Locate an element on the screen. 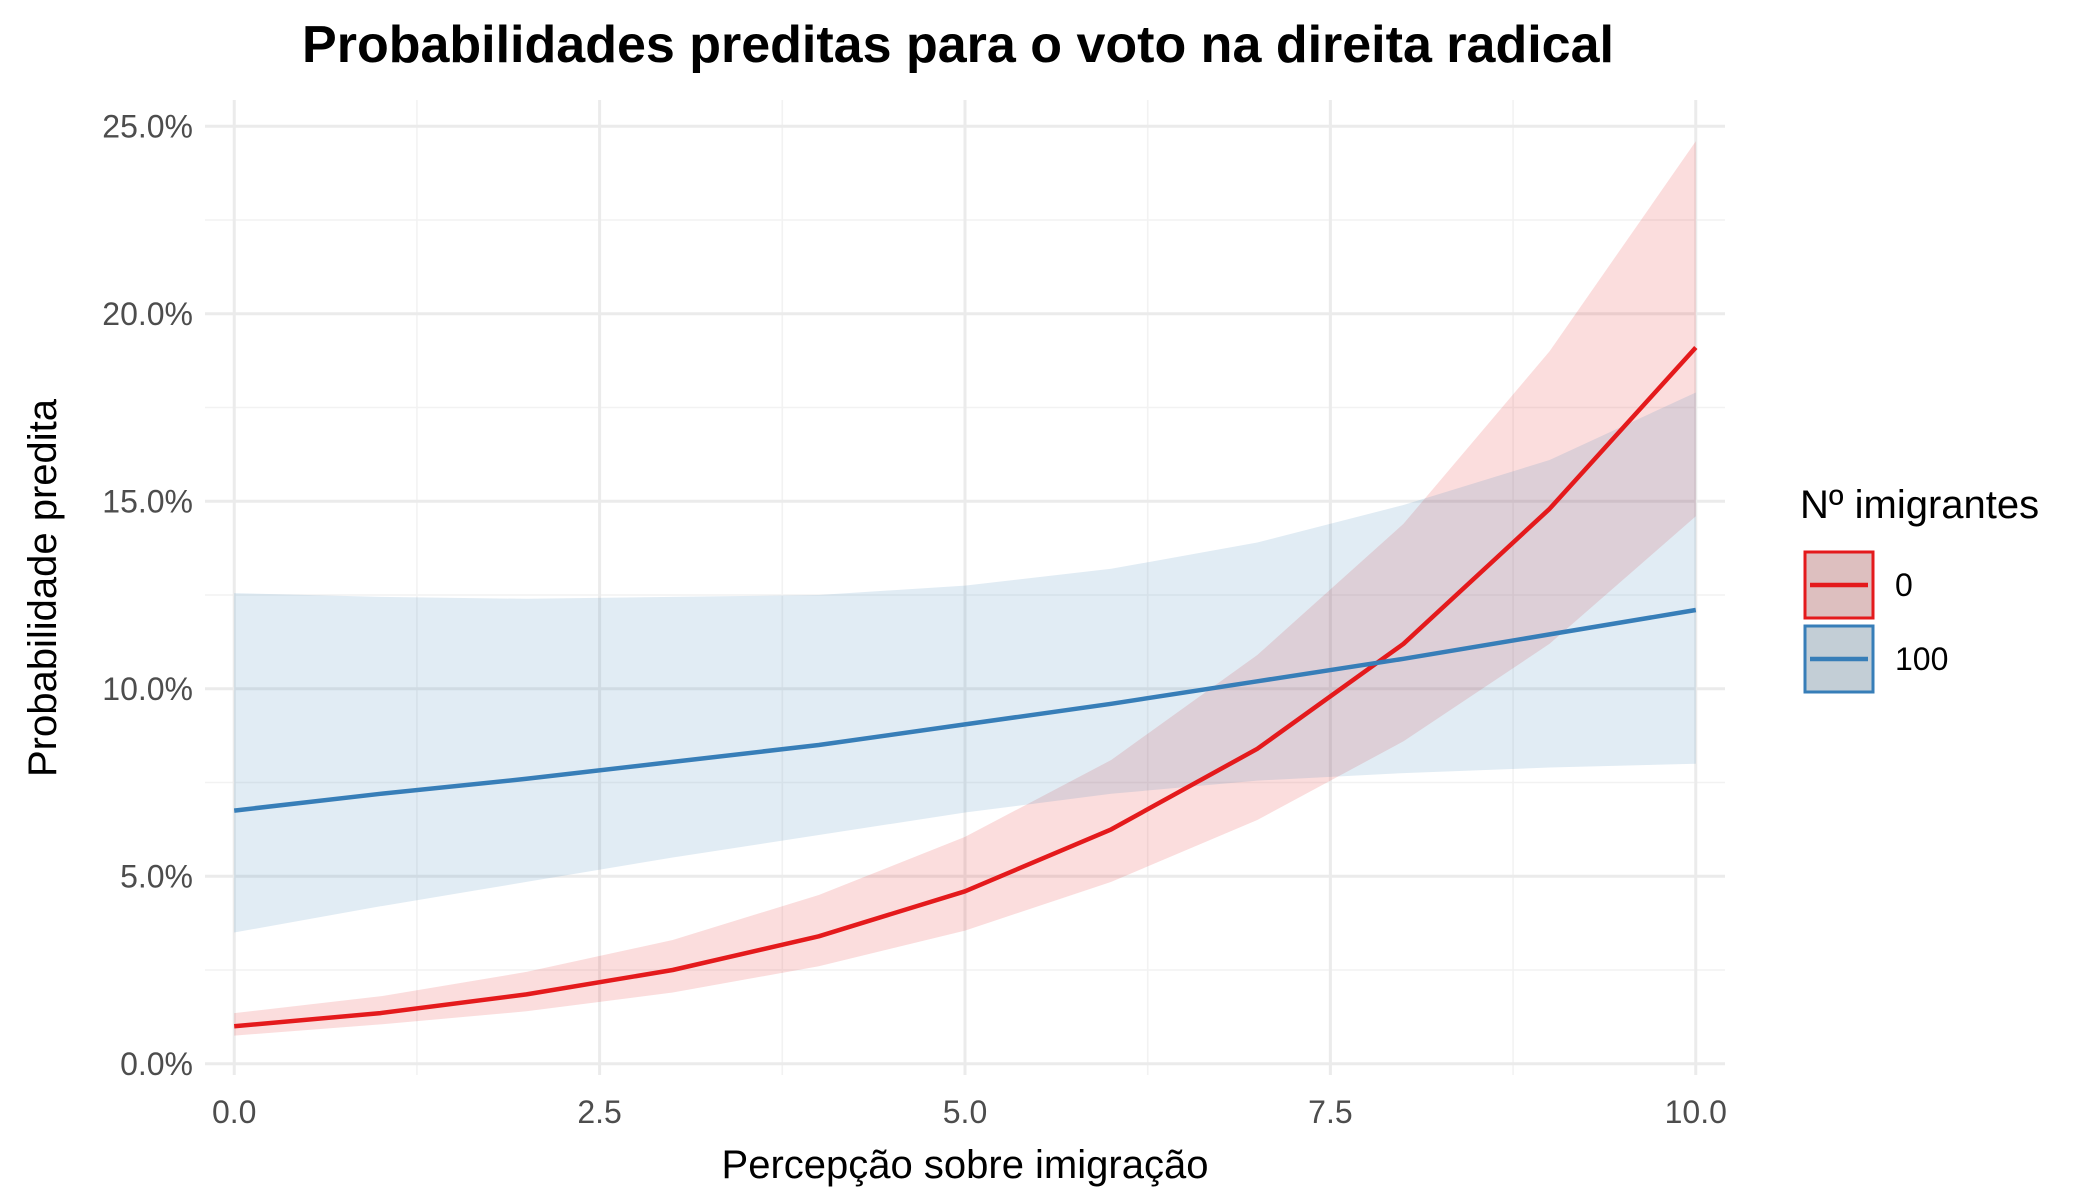 The image size is (2100, 1200). x-tick-label: 10.0 is located at coordinates (1696, 1112).